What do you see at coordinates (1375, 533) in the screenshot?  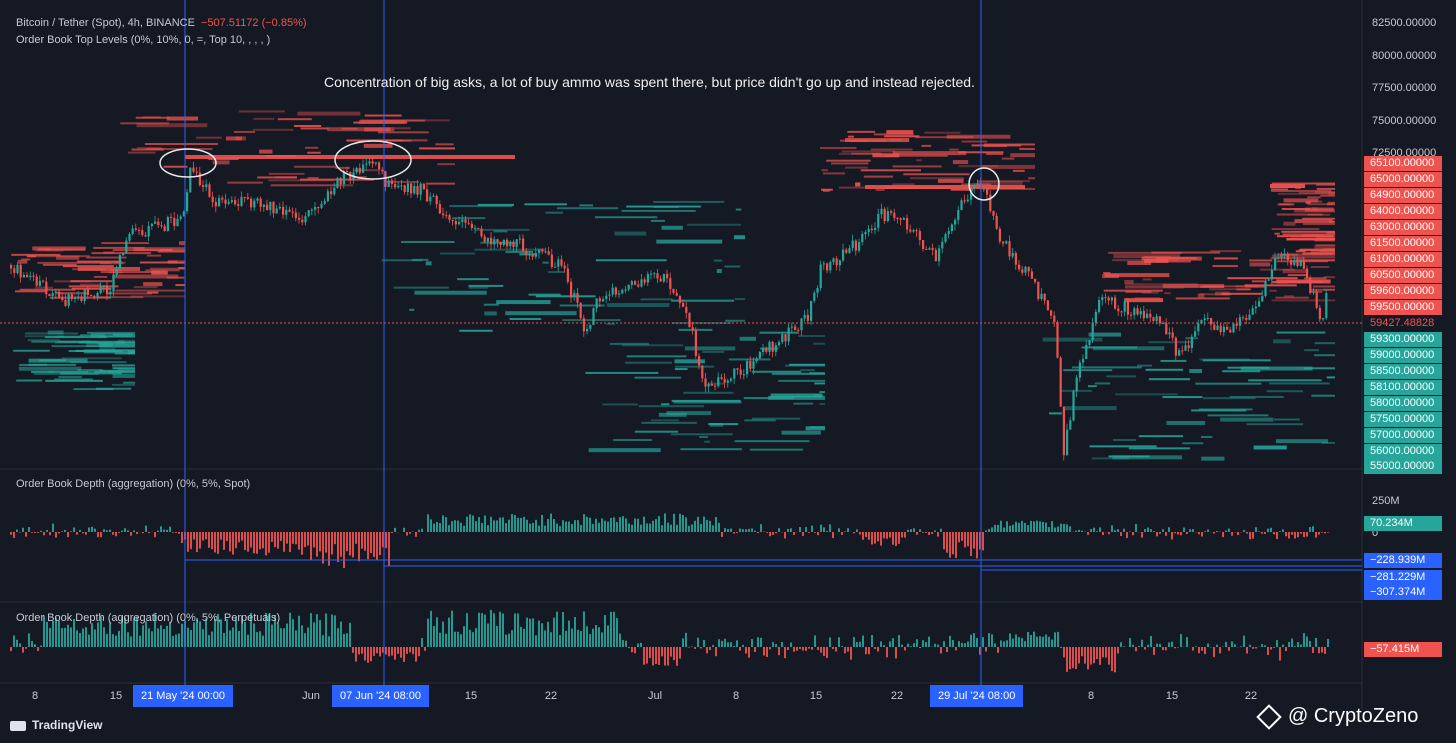 I see `spot-axis-zero: 0` at bounding box center [1375, 533].